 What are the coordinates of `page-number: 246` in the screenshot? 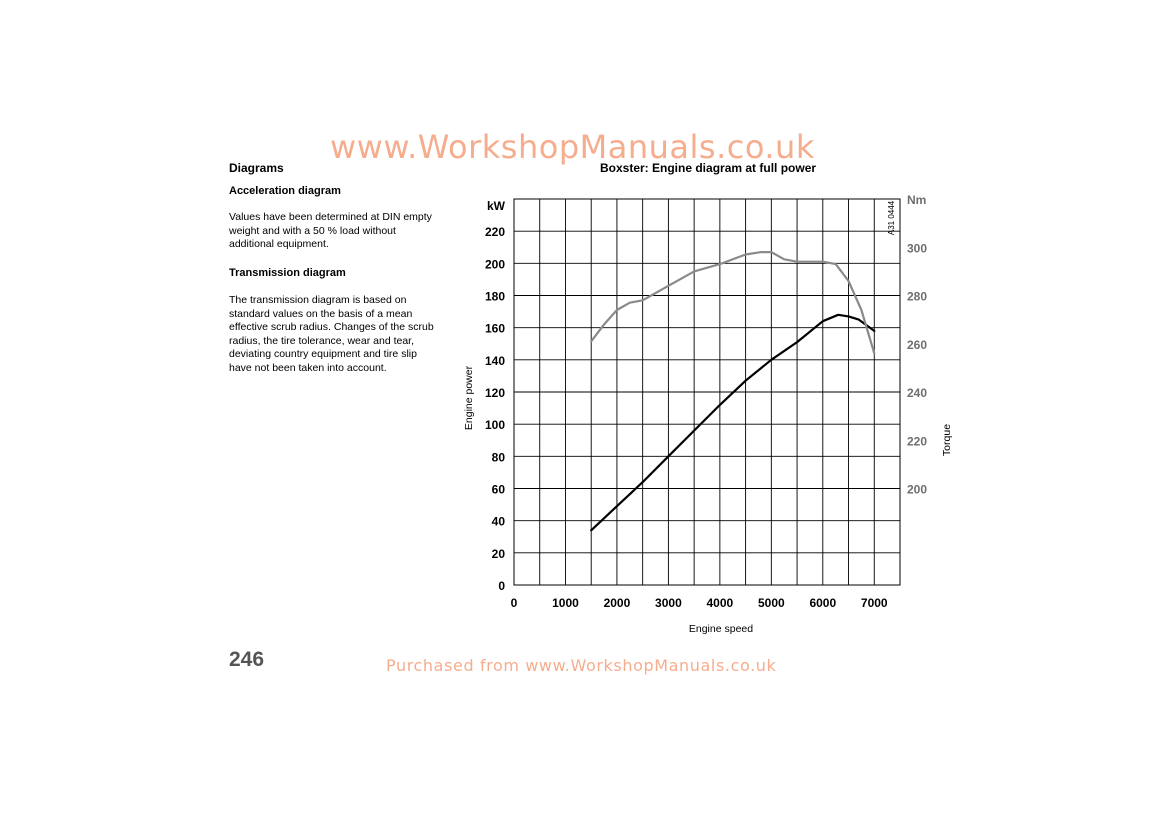 It's located at (247, 659).